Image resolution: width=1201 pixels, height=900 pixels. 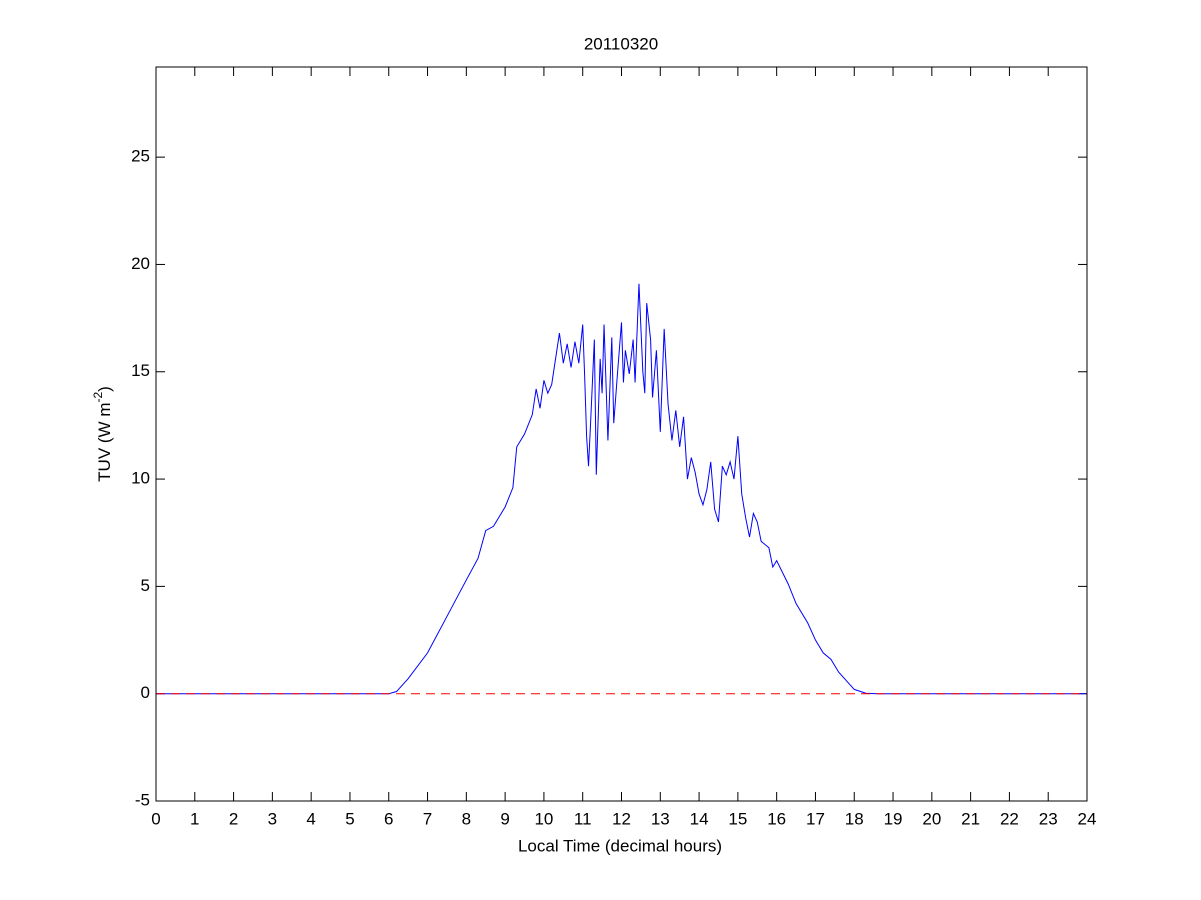 I want to click on y-tick-label: 5, so click(x=145, y=585).